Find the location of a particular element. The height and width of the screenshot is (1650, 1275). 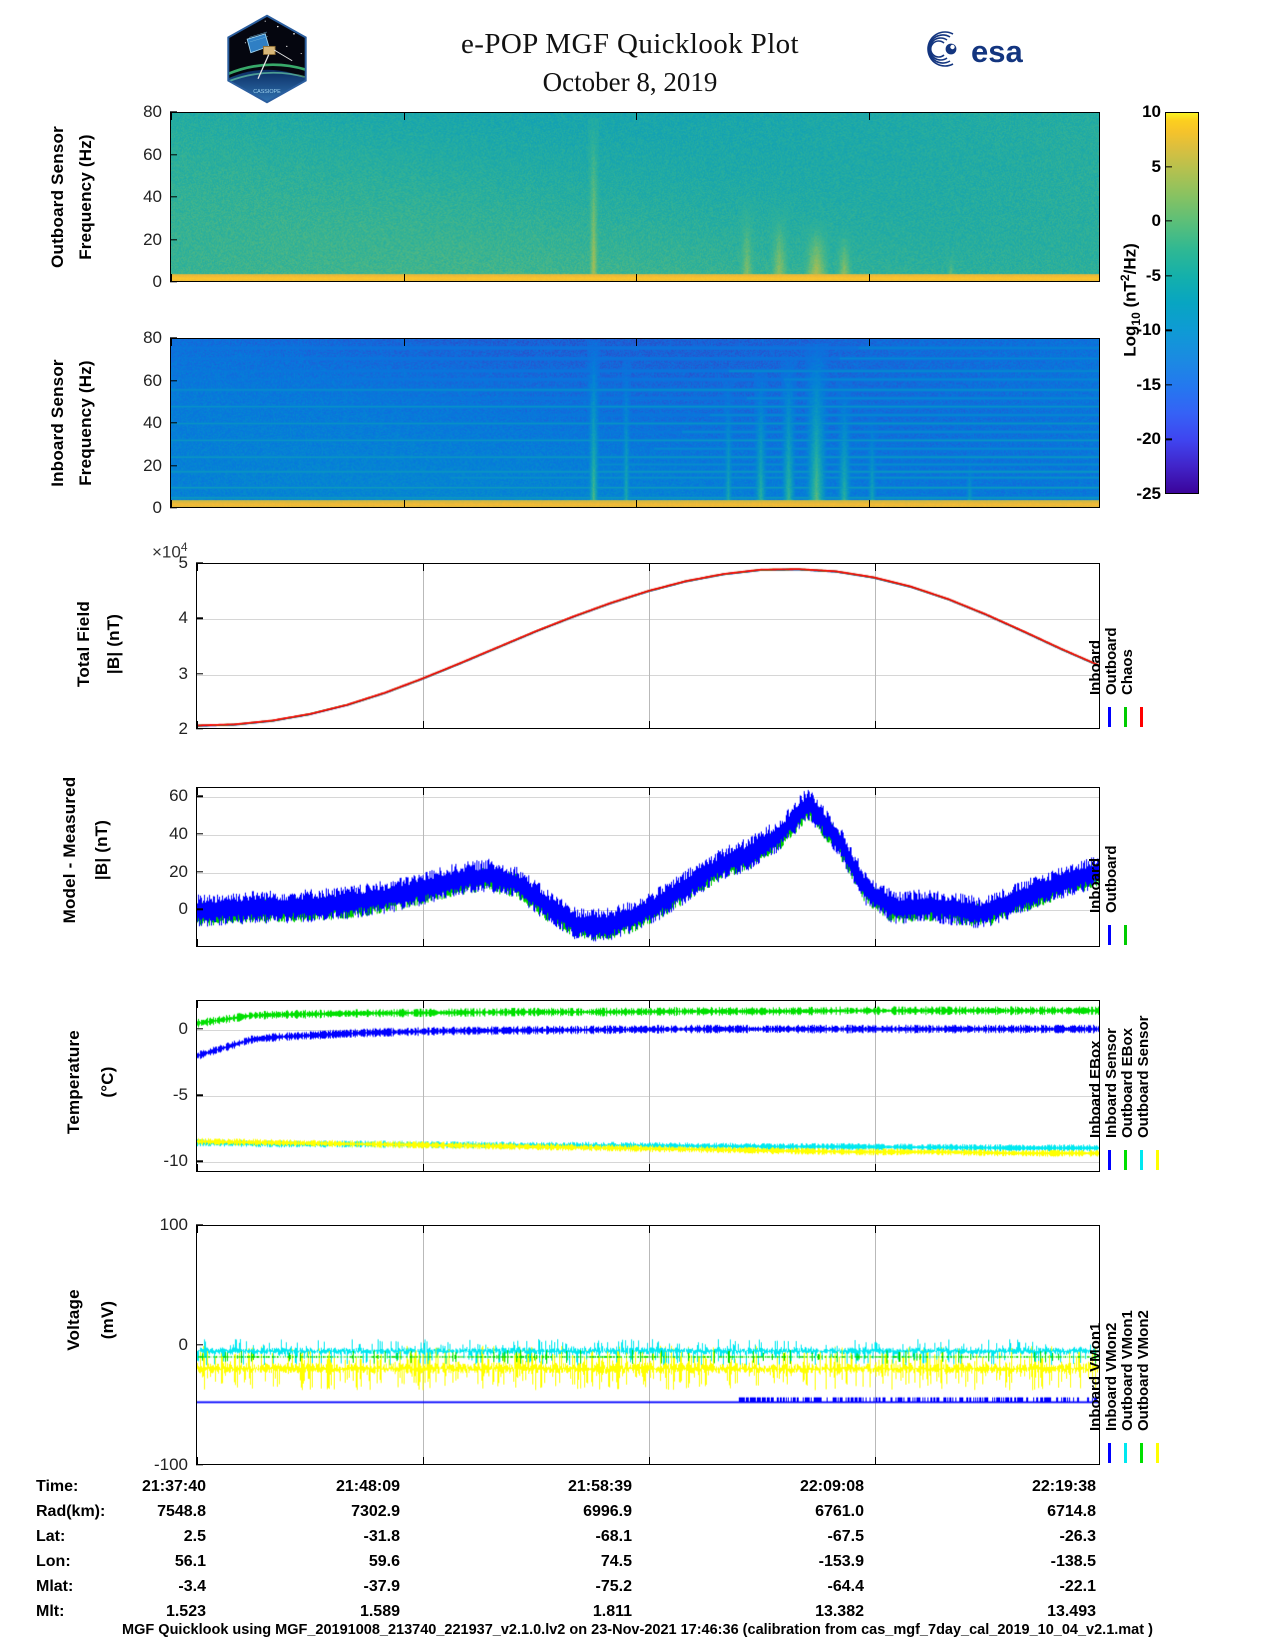

svg-text: esa is located at coordinates (997, 51).